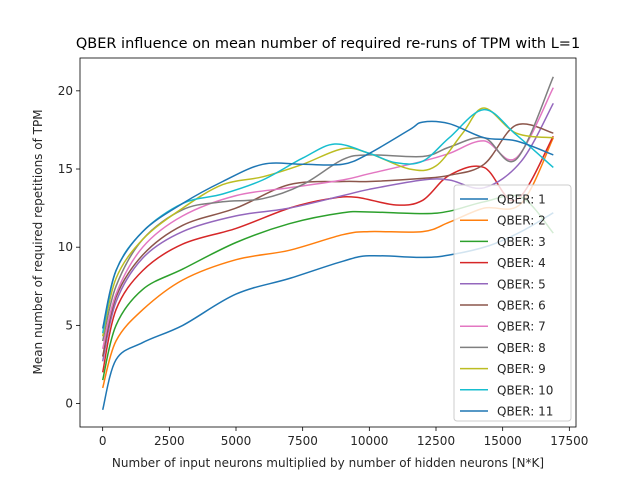 The height and width of the screenshot is (480, 640). What do you see at coordinates (103, 441) in the screenshot?
I see `x-tick-label: 0` at bounding box center [103, 441].